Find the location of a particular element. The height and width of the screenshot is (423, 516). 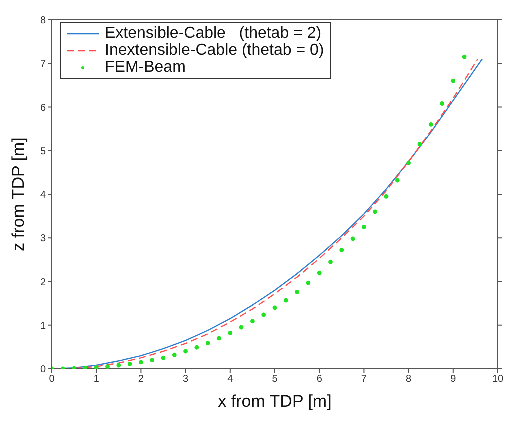

x-tick-label: 5 is located at coordinates (275, 380).